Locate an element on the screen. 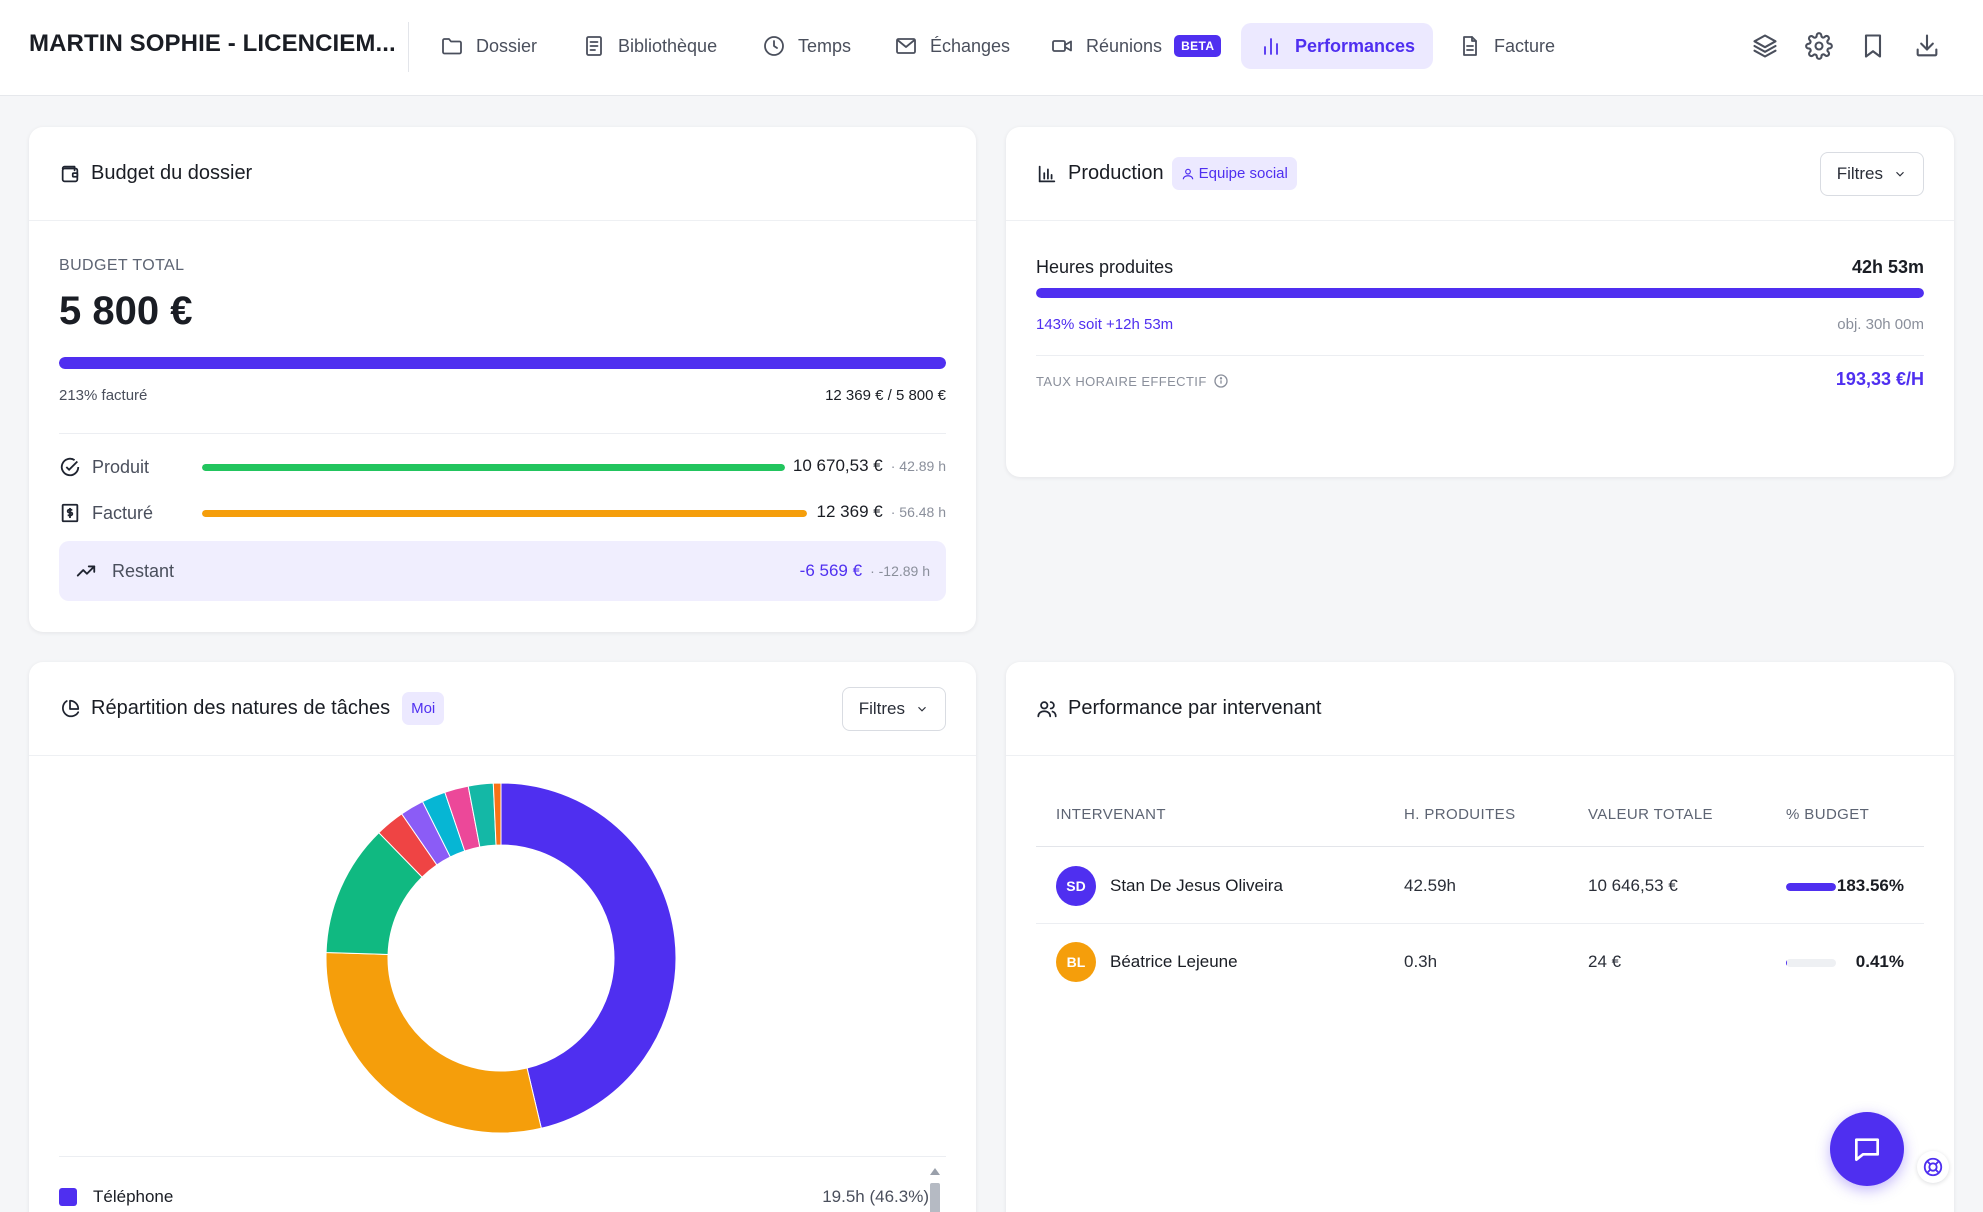 The height and width of the screenshot is (1212, 1983). tab-dossier: Dossier is located at coordinates (488, 46).